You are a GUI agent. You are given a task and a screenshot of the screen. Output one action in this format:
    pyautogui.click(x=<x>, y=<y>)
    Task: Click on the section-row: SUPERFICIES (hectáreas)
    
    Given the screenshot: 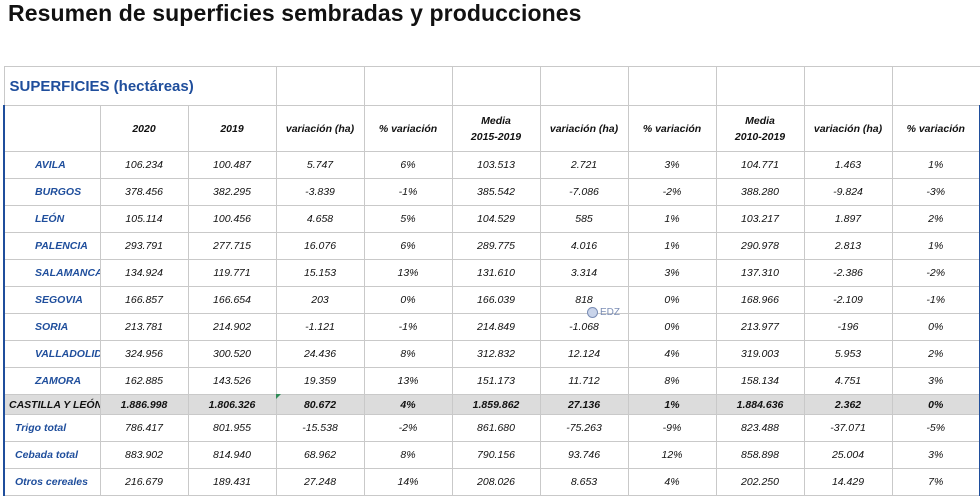 What is the action you would take?
    pyautogui.click(x=491, y=86)
    